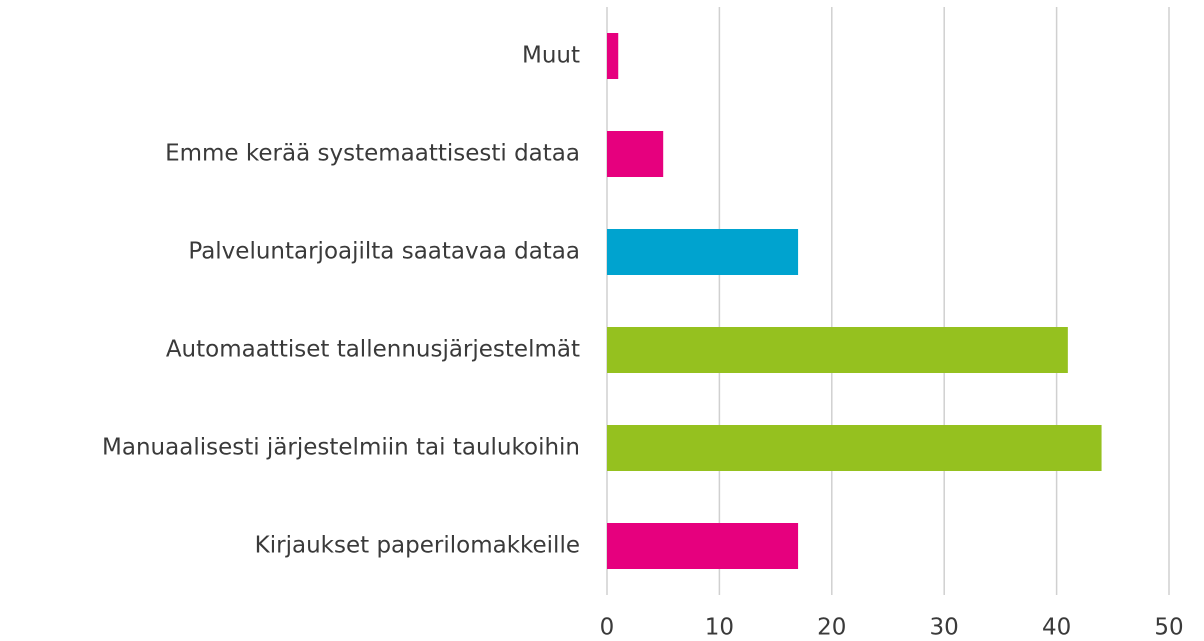 The width and height of the screenshot is (1204, 641). What do you see at coordinates (1056, 628) in the screenshot?
I see `x-tick-label: 40` at bounding box center [1056, 628].